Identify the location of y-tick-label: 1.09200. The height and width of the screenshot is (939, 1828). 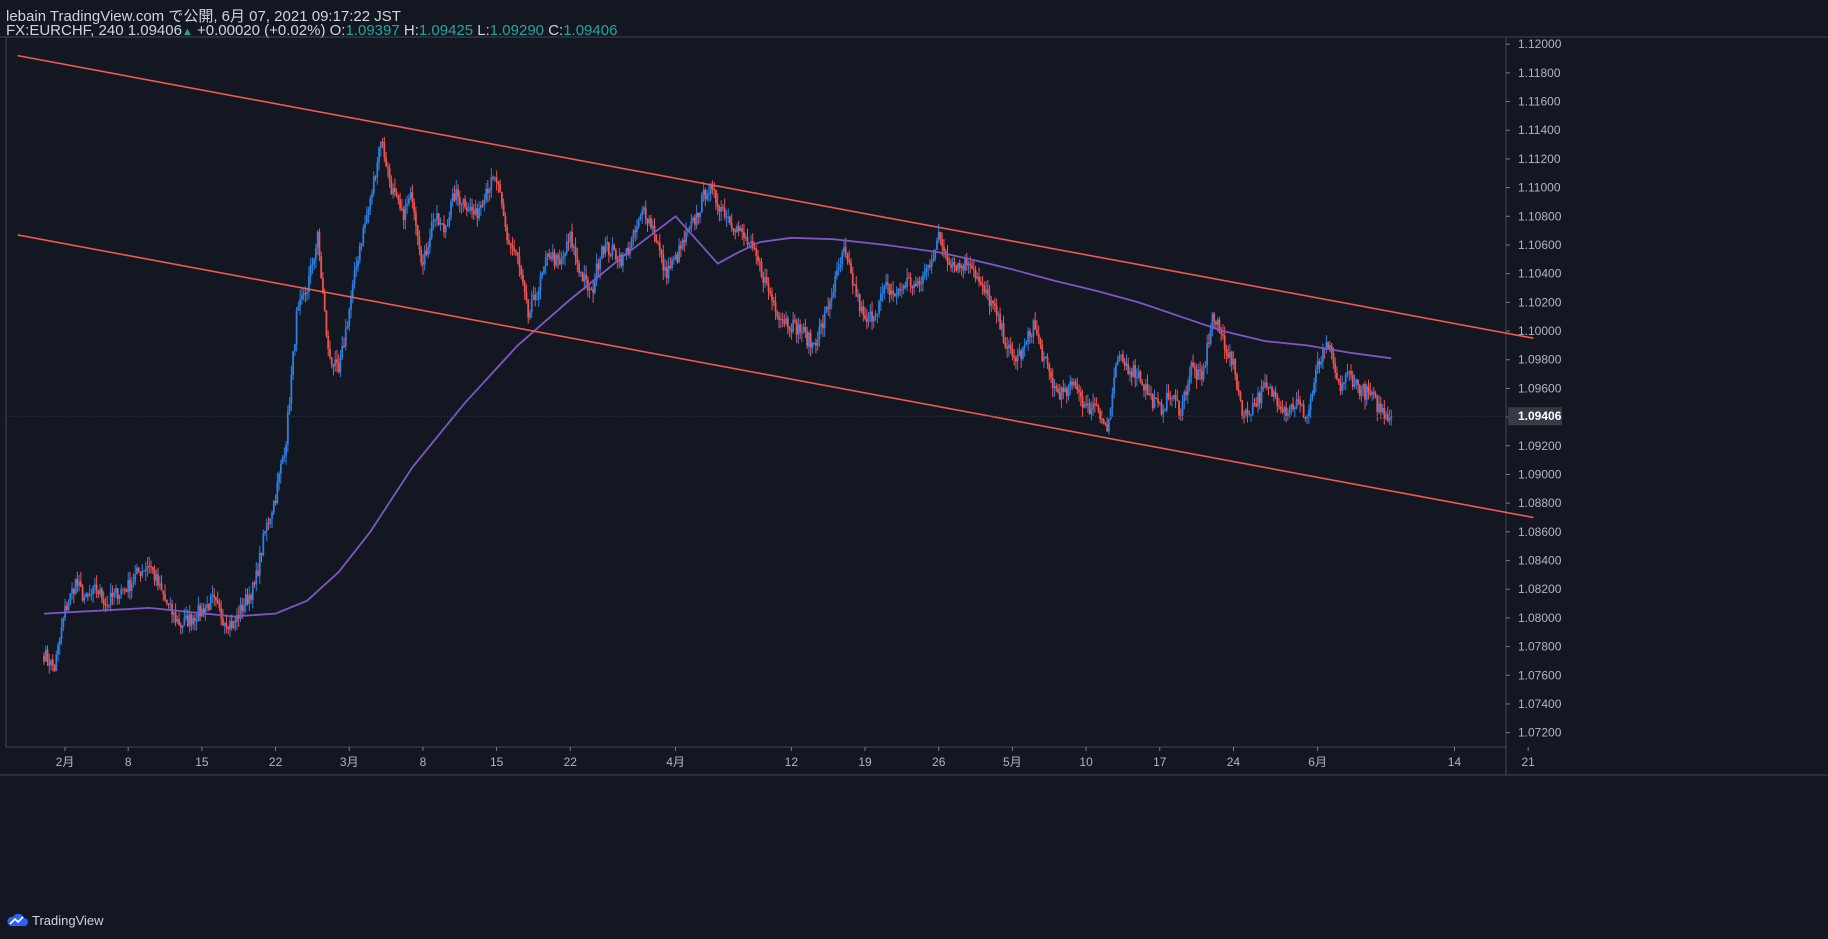
(1540, 446).